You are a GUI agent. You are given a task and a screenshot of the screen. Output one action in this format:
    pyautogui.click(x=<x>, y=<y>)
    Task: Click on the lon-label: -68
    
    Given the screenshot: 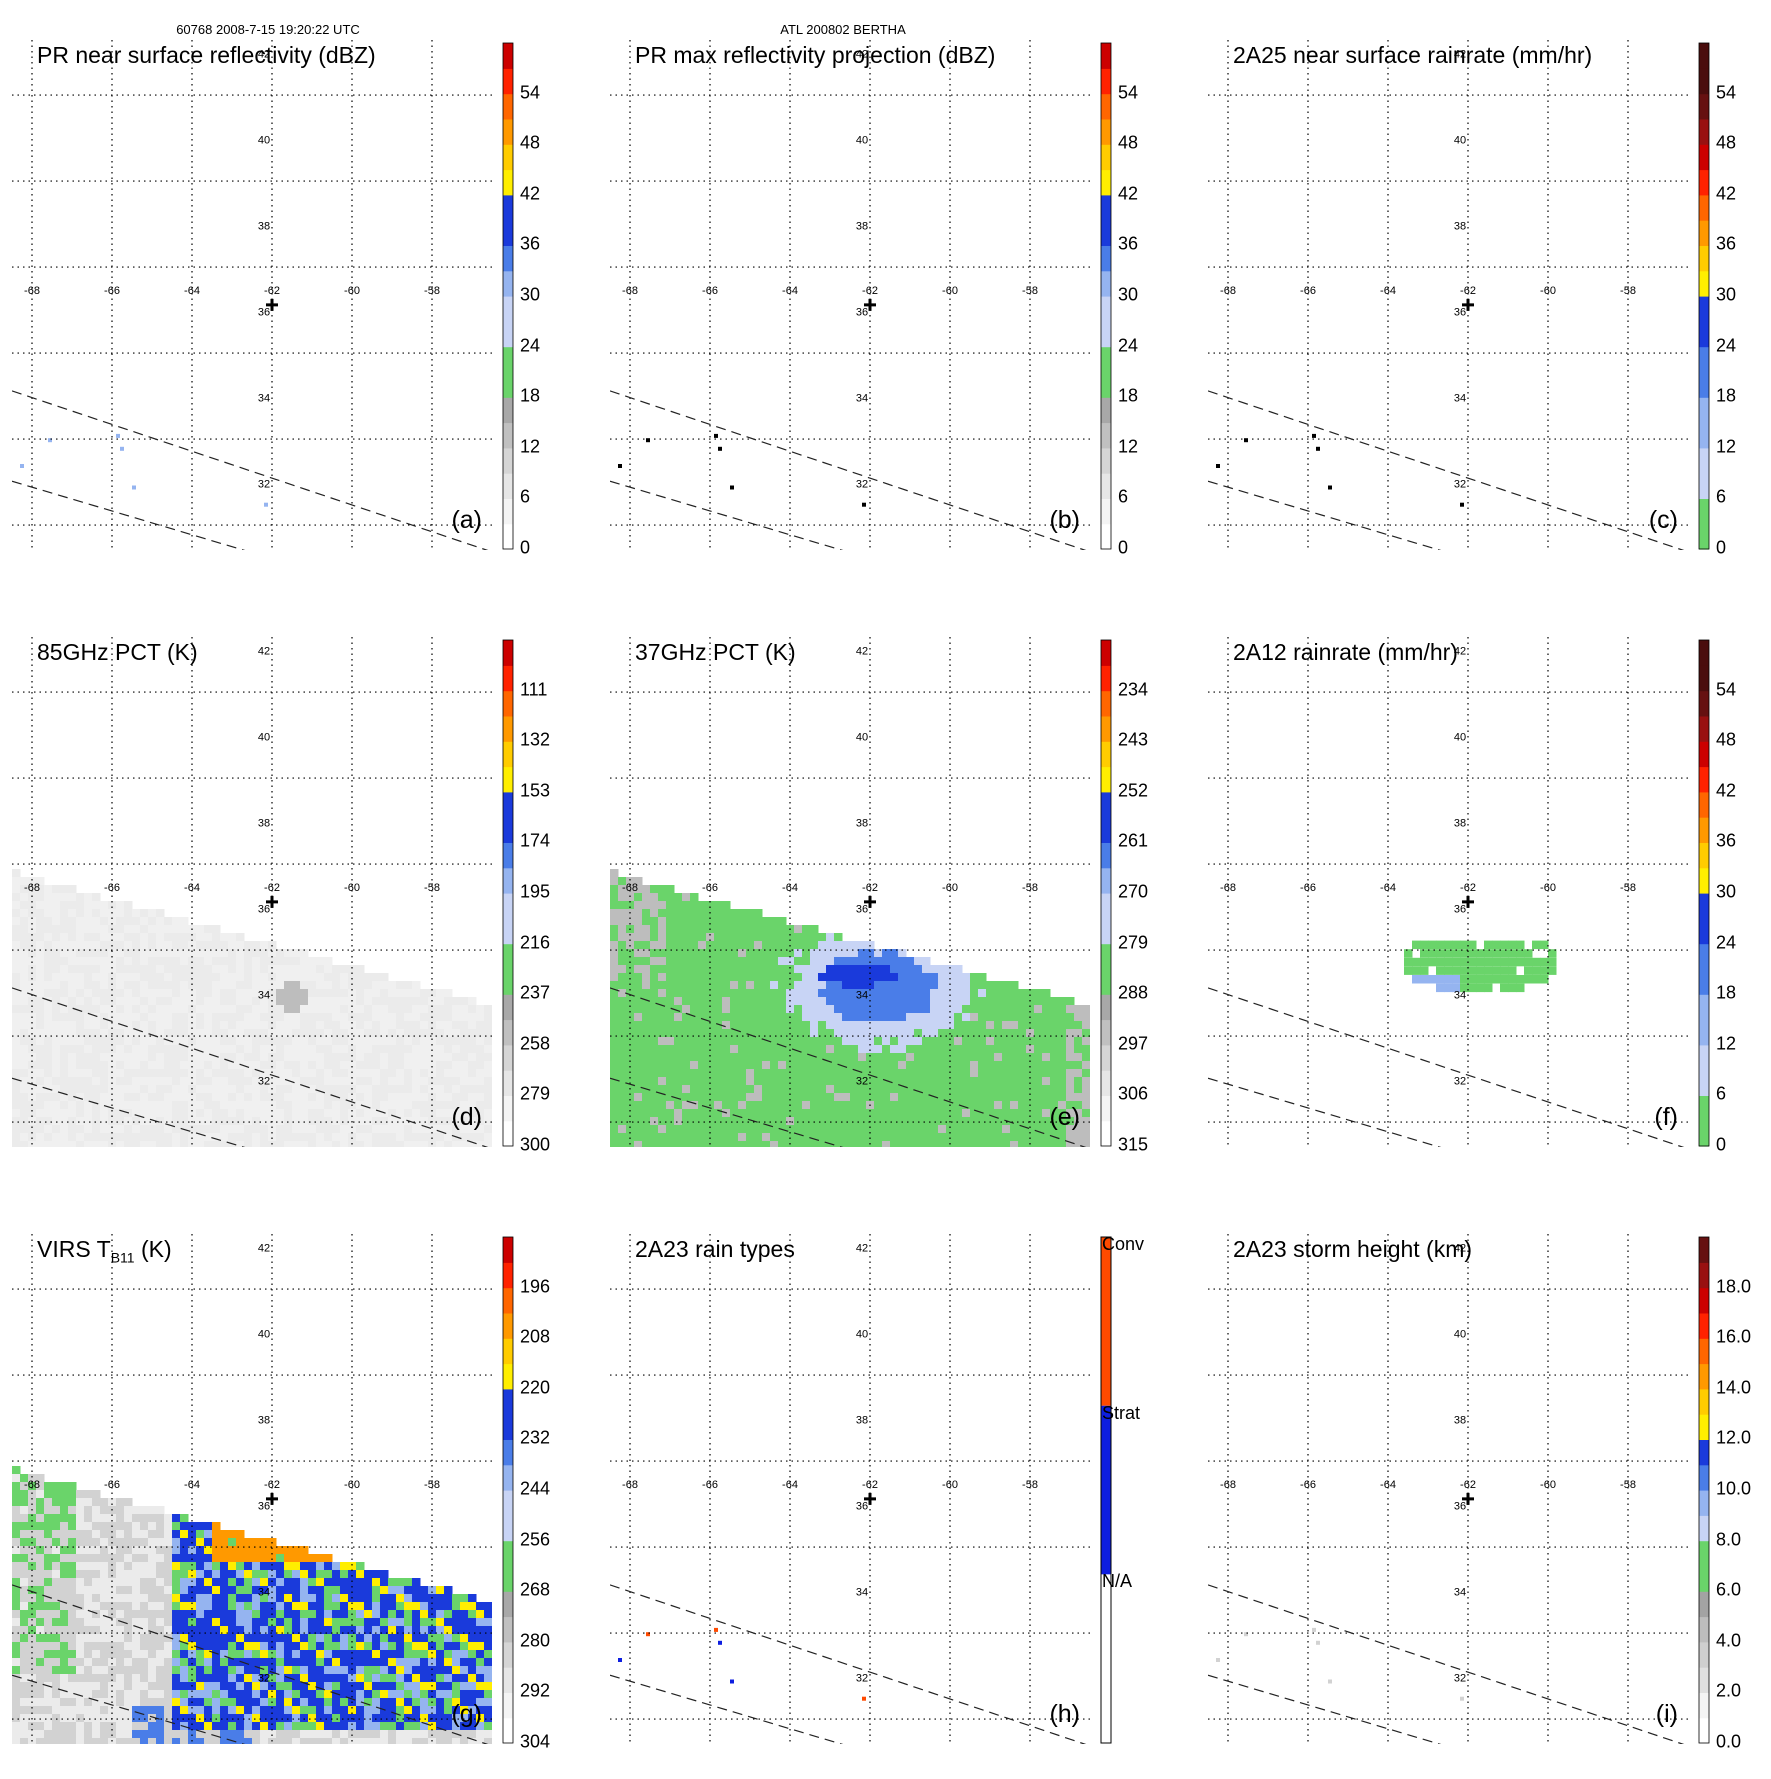 What is the action you would take?
    pyautogui.click(x=32, y=1485)
    